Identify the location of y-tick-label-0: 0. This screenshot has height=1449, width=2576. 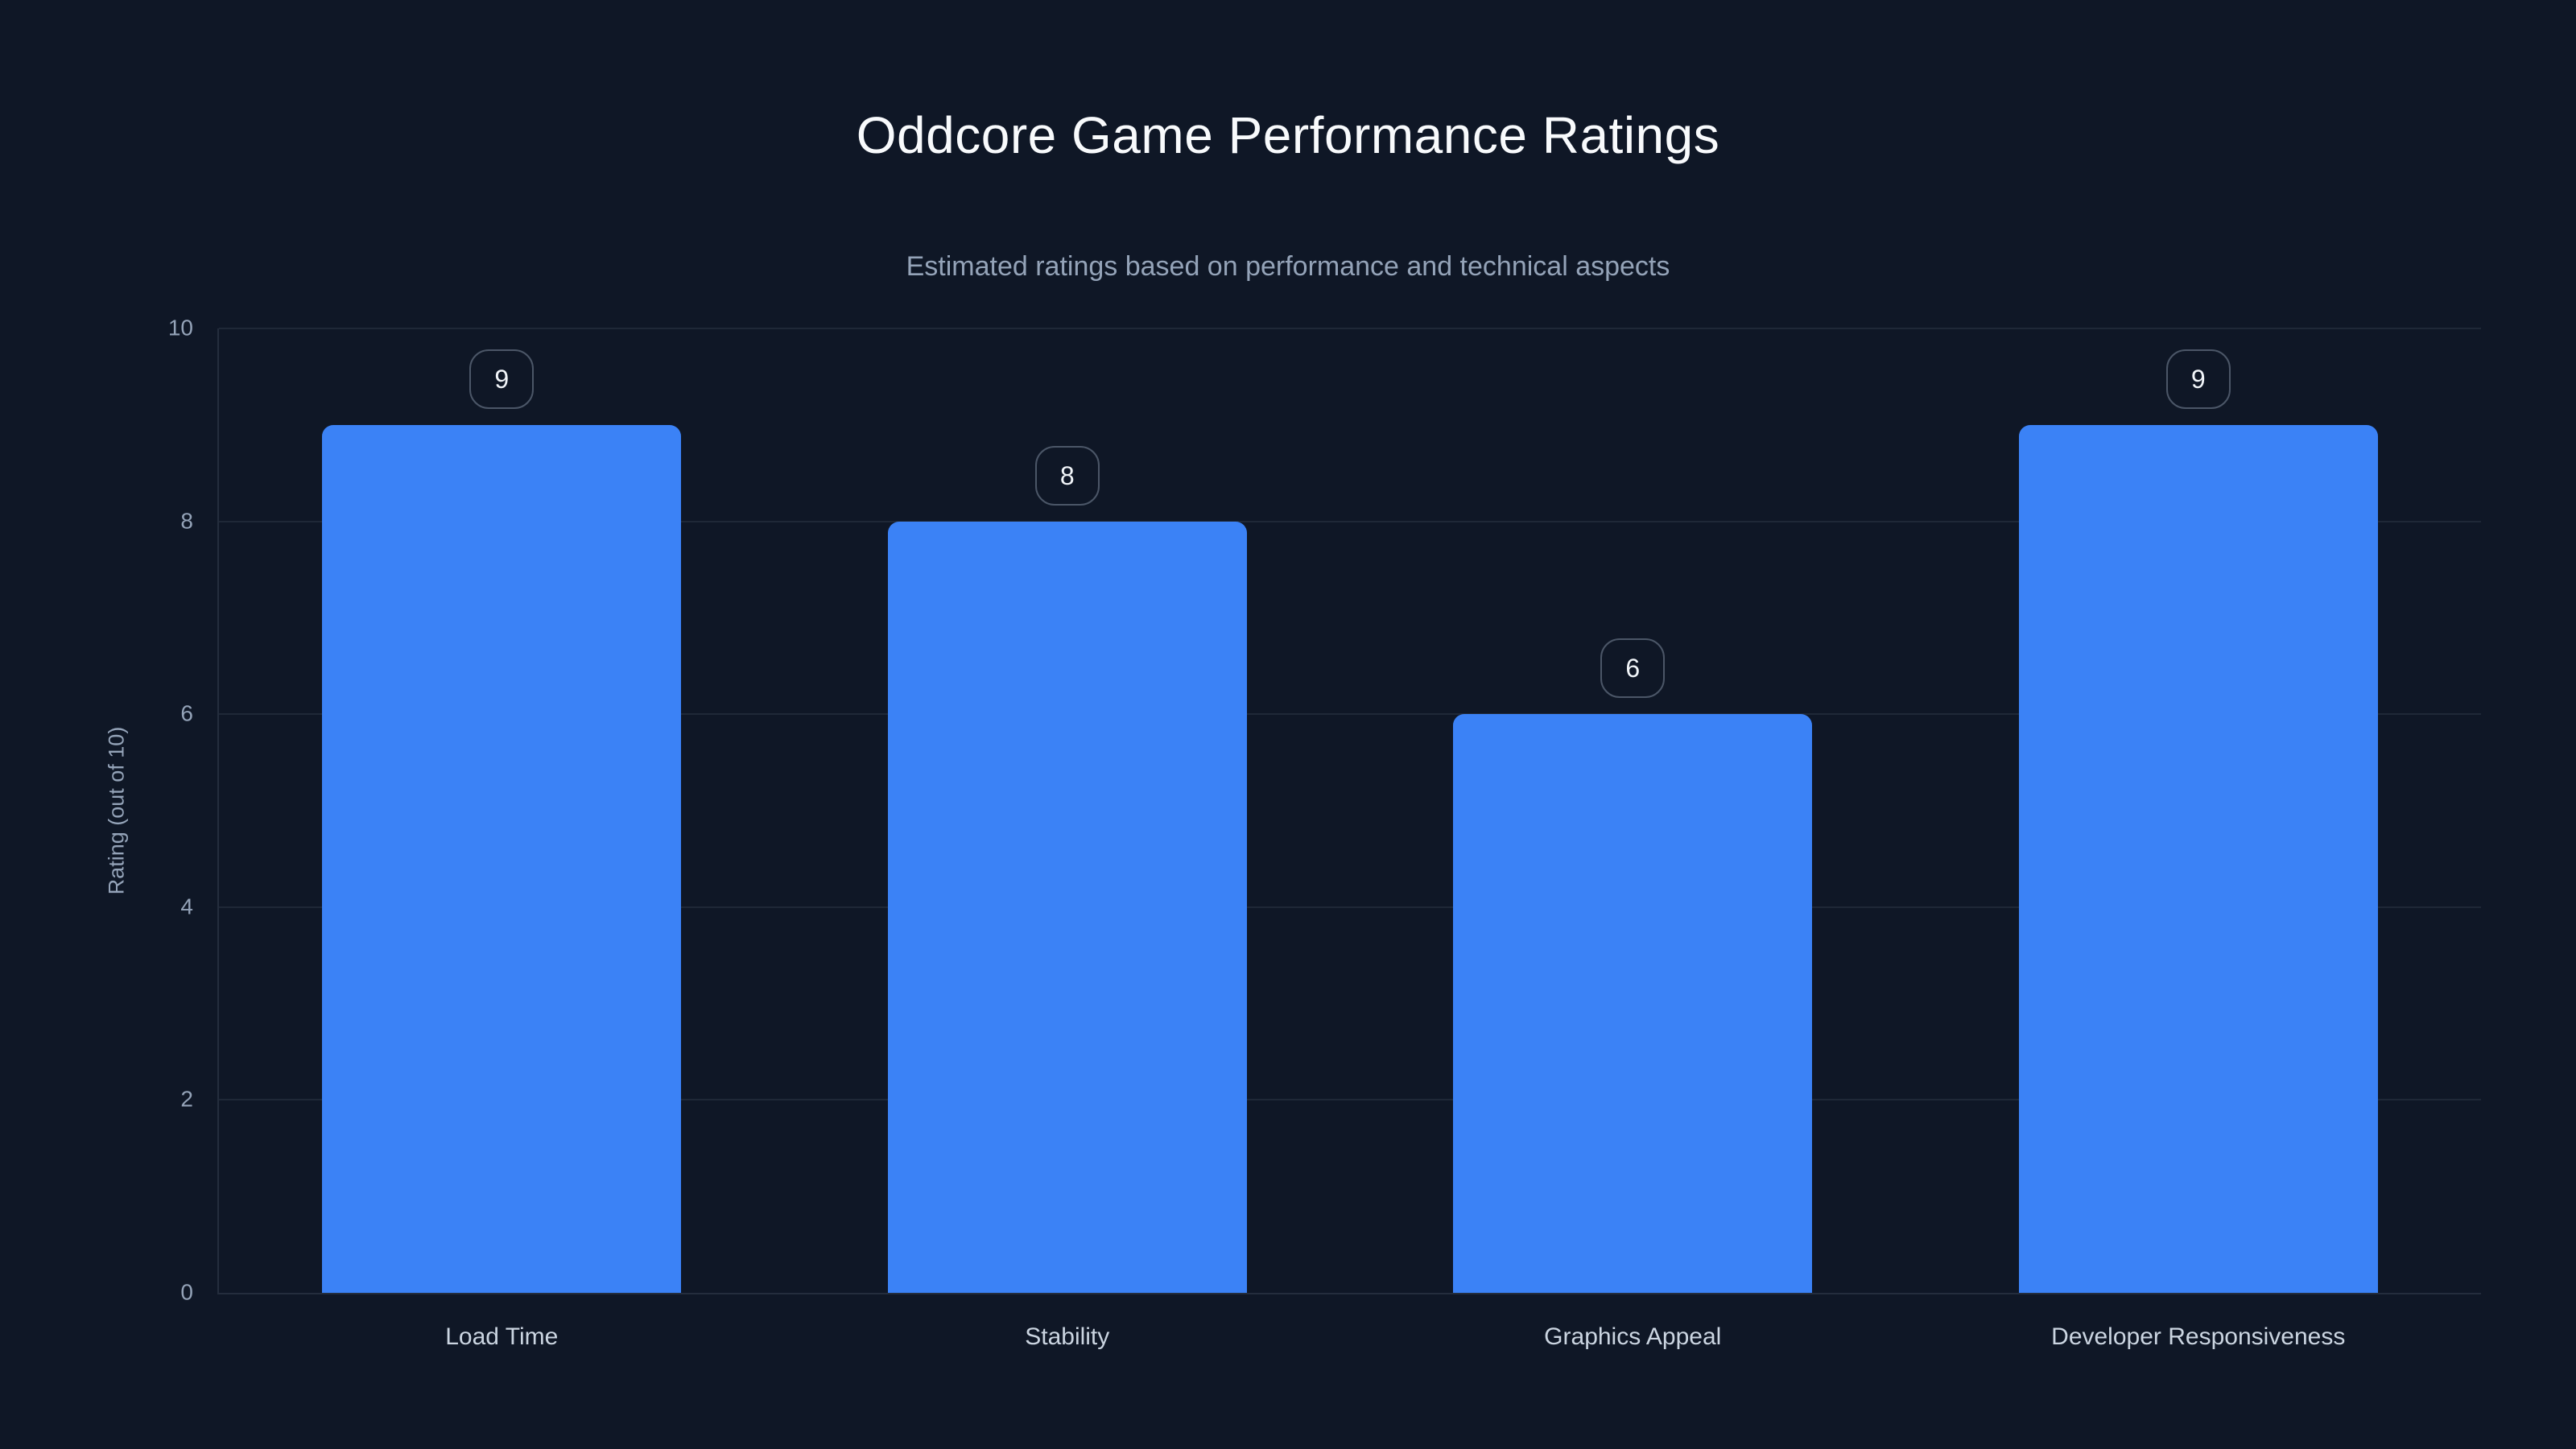
(186, 1292).